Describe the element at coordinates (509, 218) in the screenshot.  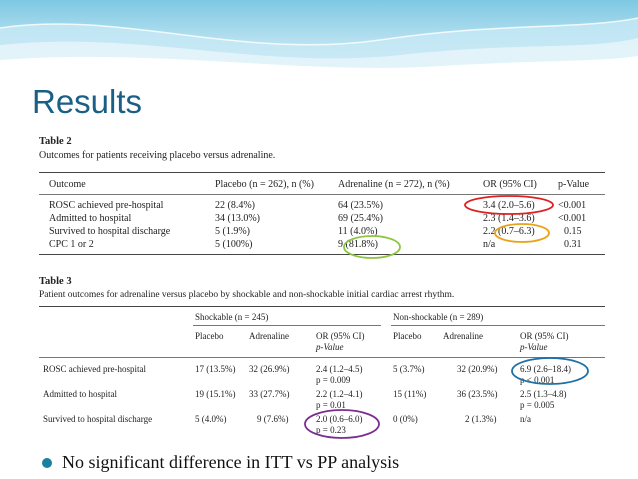
I see `table-cell: 2.3 (1.4–3.6)` at that location.